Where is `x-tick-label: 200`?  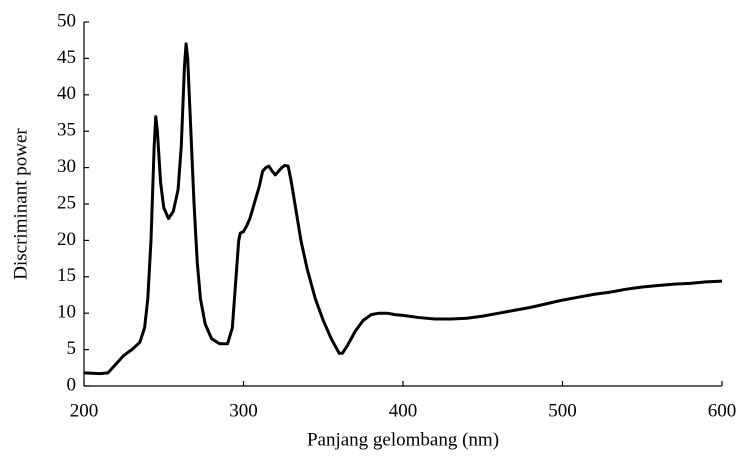
x-tick-label: 200 is located at coordinates (84, 410).